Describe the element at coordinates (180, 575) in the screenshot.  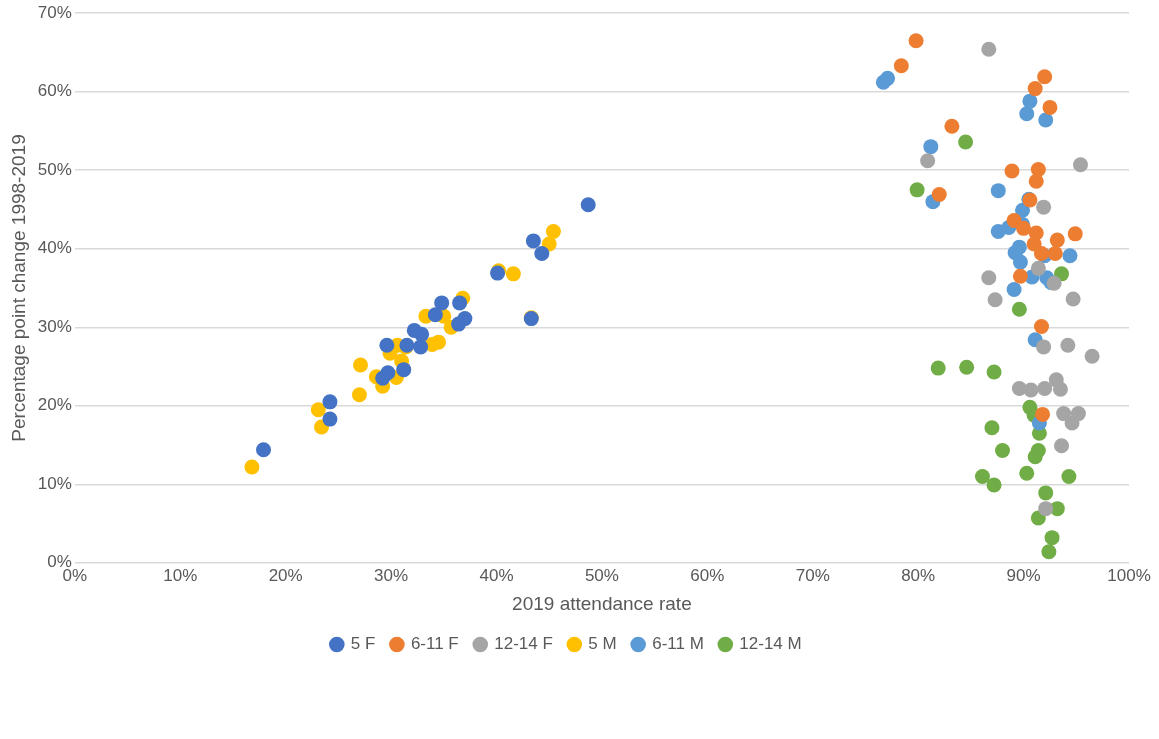
I see `x-tick-label: 10%` at that location.